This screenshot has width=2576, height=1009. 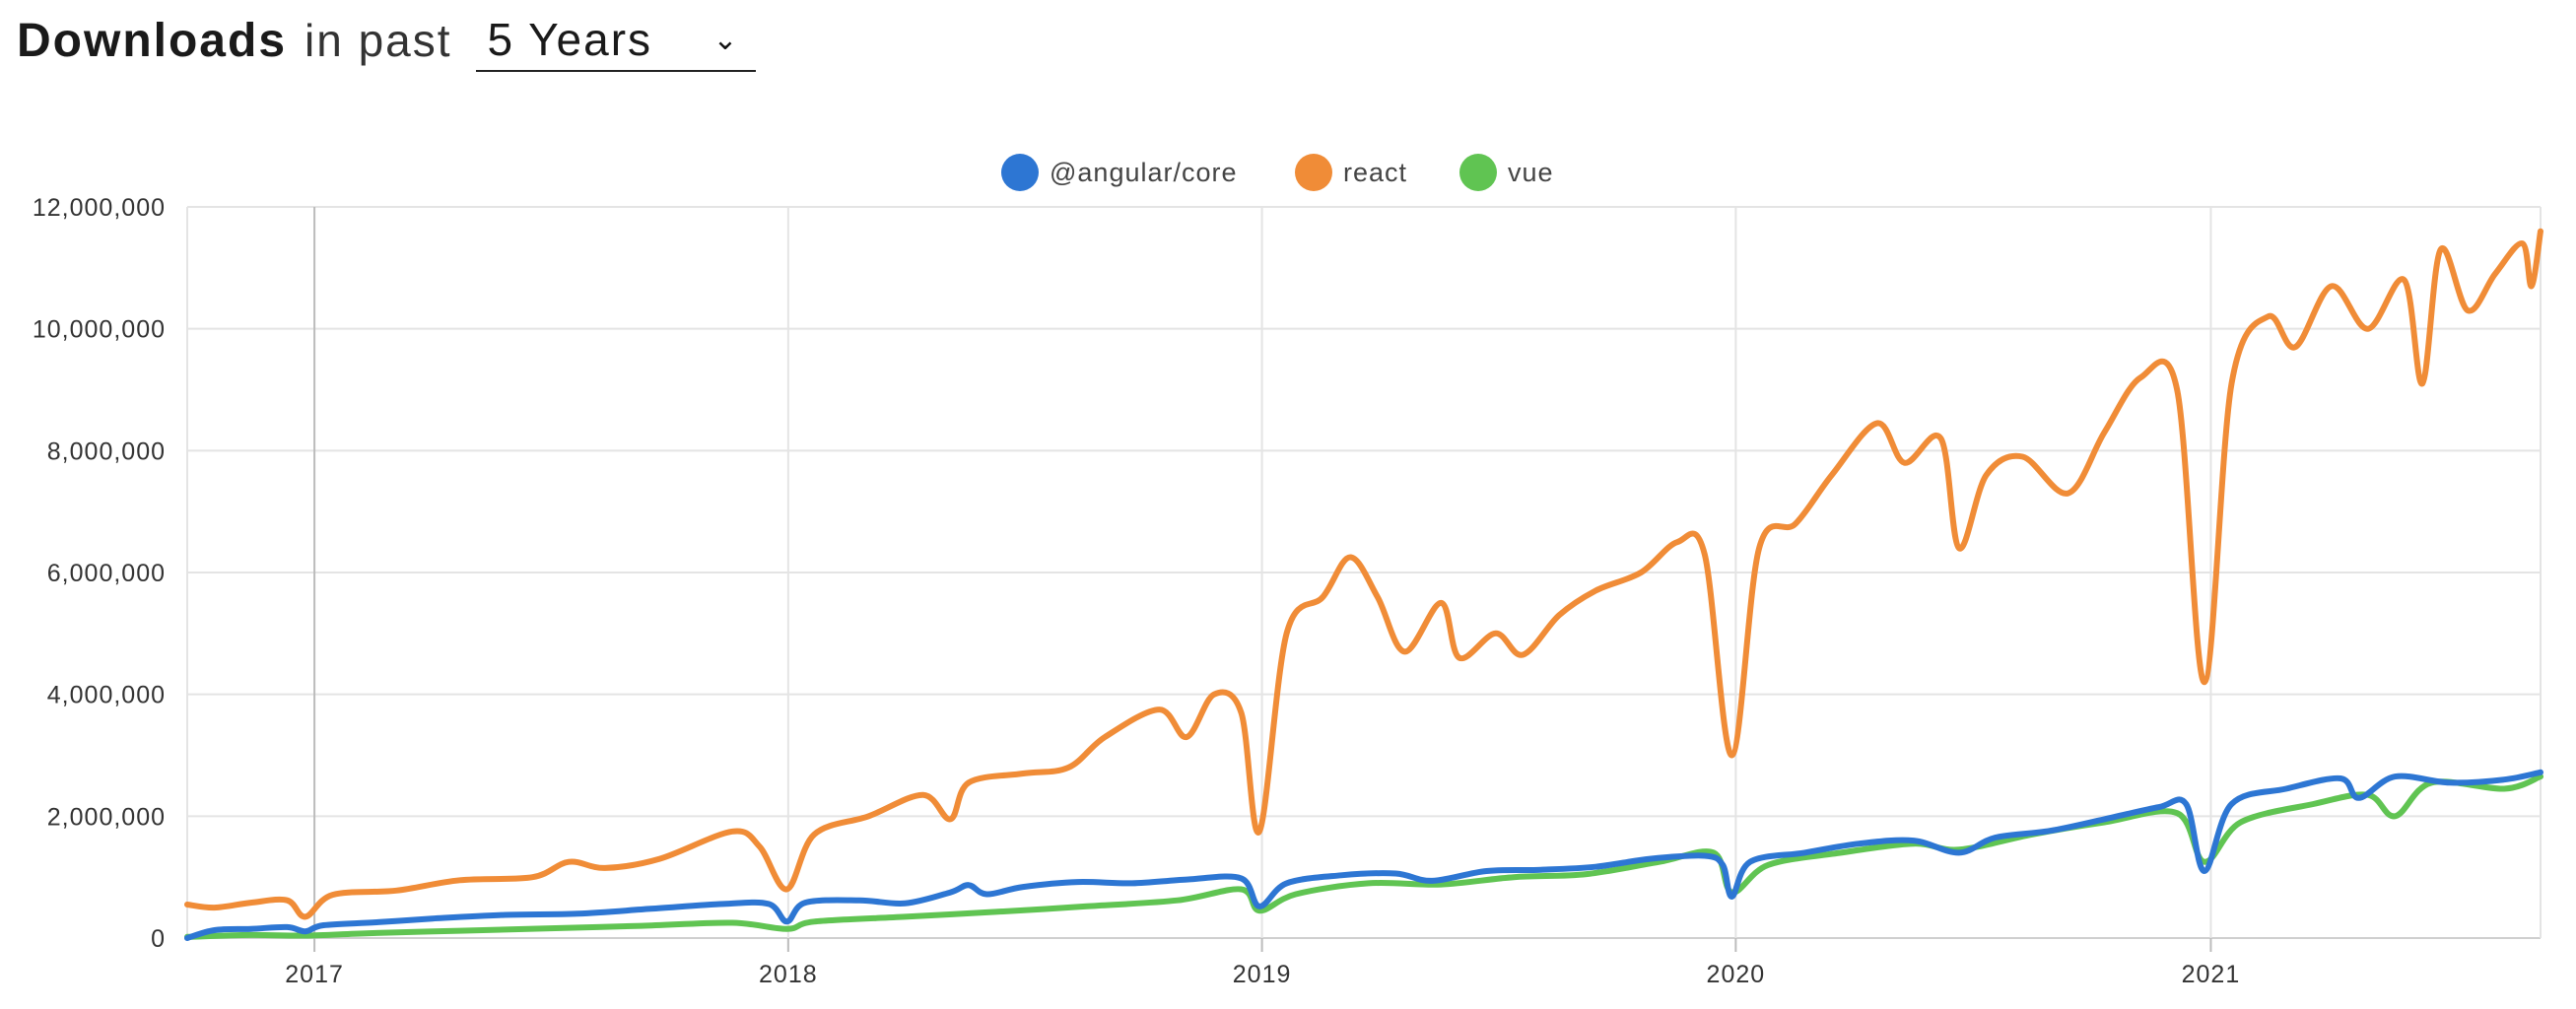 I want to click on chevron-down-icon: ⌄, so click(x=725, y=40).